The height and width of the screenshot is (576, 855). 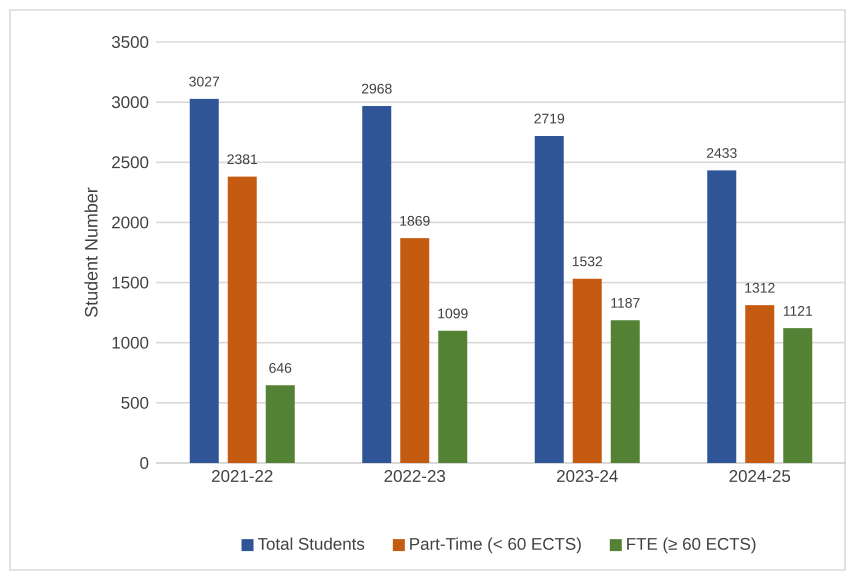 What do you see at coordinates (130, 342) in the screenshot?
I see `y-tick-label: 1000` at bounding box center [130, 342].